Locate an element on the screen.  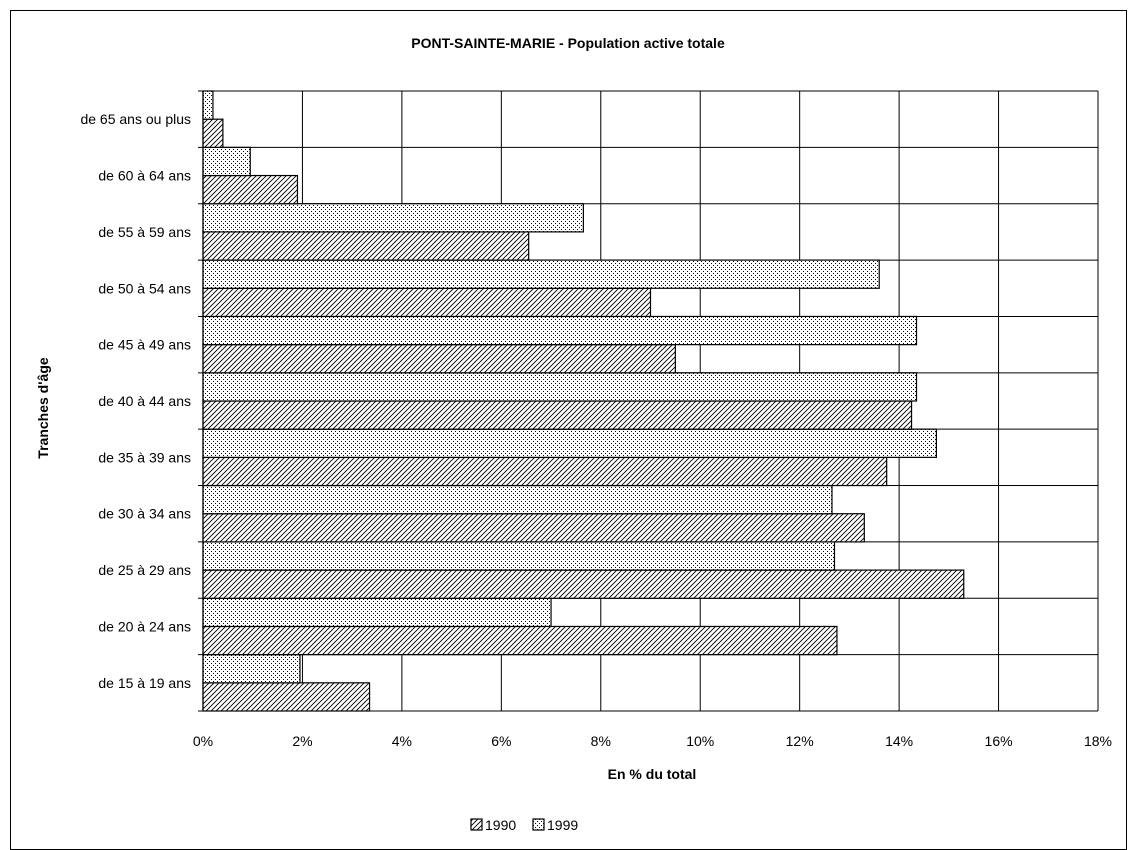
legend-label-1999: 1999 is located at coordinates (562, 825).